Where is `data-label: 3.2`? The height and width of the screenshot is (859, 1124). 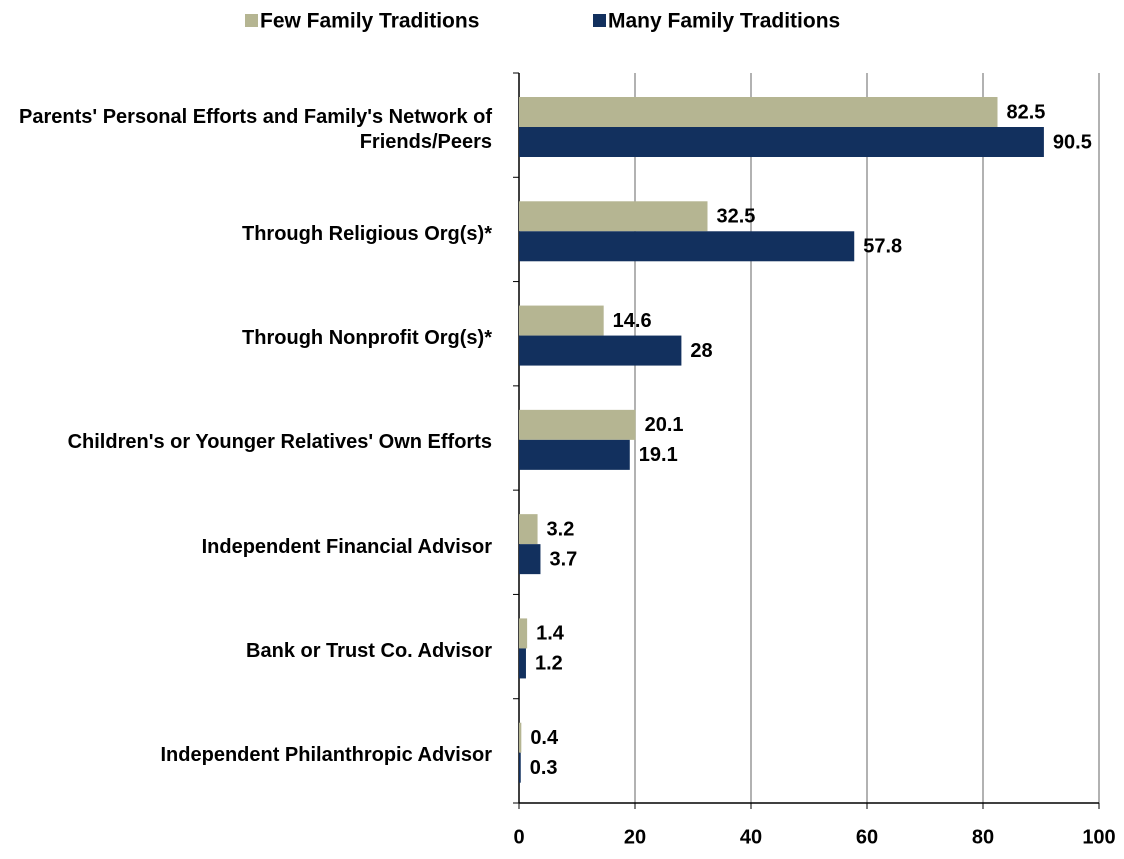
data-label: 3.2 is located at coordinates (561, 529).